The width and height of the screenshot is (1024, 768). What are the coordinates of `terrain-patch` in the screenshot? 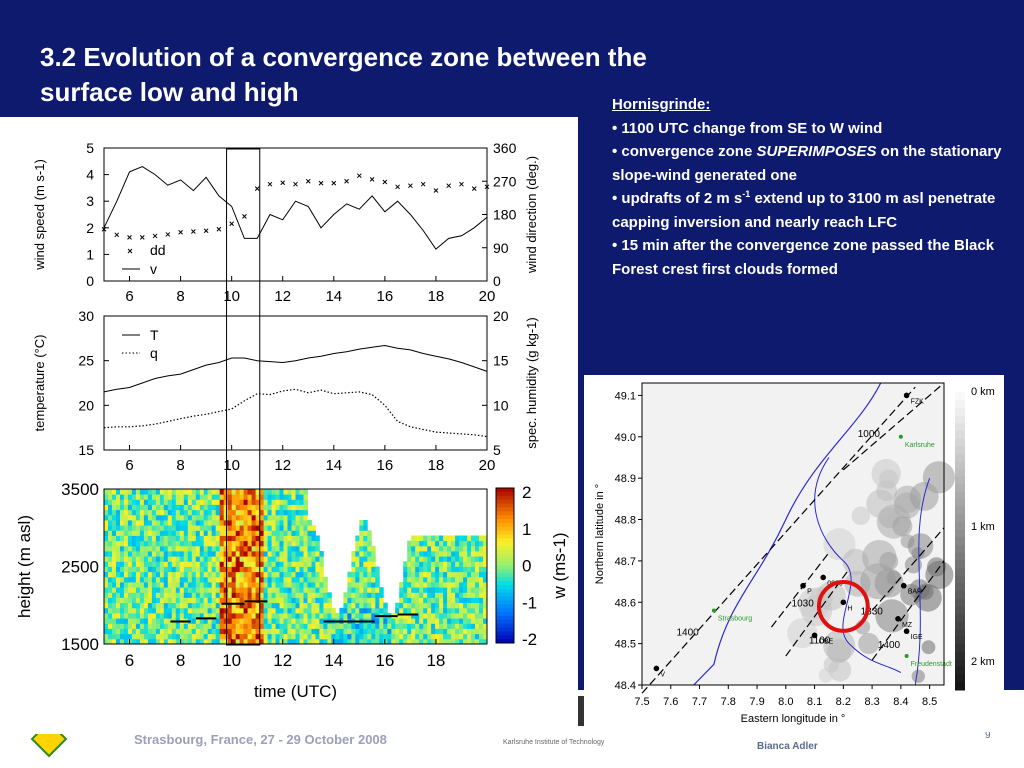 It's located at (880, 503).